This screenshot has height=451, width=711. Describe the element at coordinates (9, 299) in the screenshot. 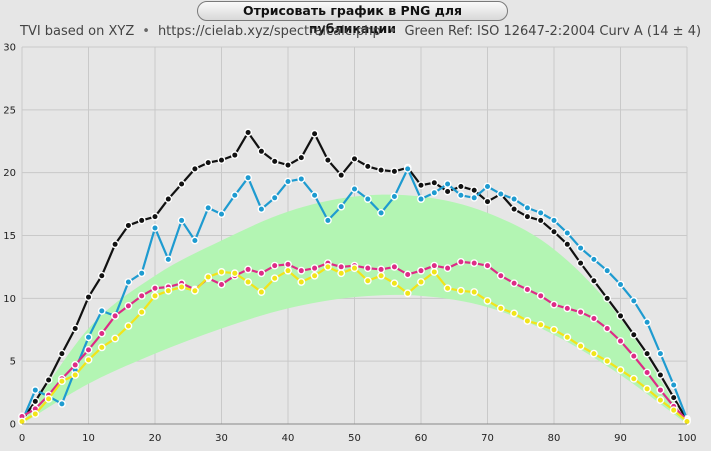

I see `y-tick-label: 10` at that location.